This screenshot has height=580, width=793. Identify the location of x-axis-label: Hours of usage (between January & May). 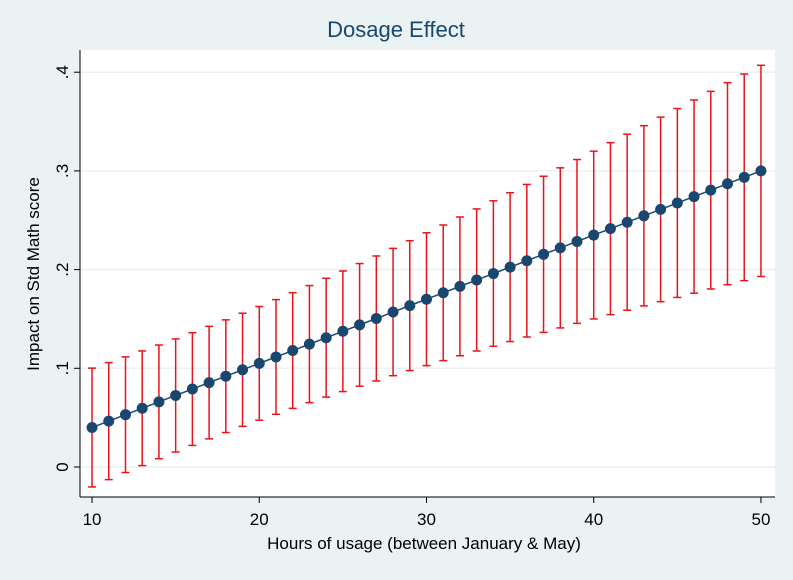
(424, 543).